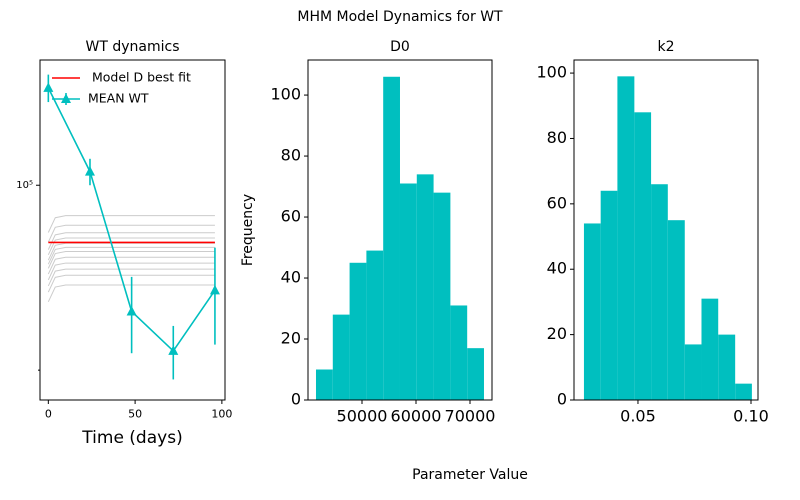 Image resolution: width=800 pixels, height=500 pixels. I want to click on x-tick-label: 0.10, so click(751, 416).